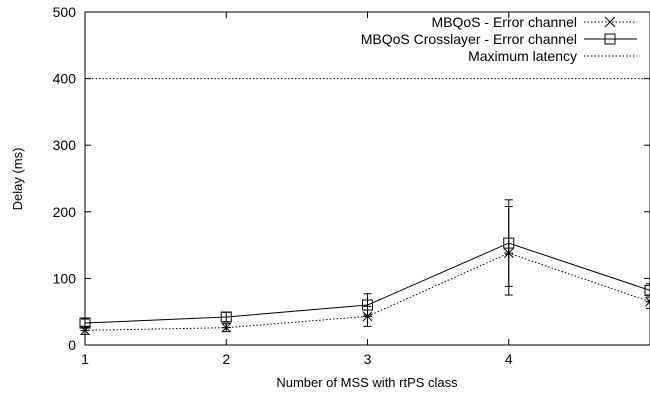 Image resolution: width=650 pixels, height=393 pixels. I want to click on y-tick-label: 500, so click(65, 12).